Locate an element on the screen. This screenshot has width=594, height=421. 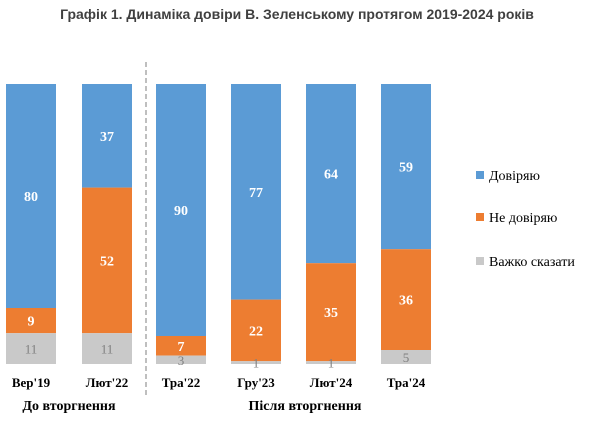
x-tick-label-0: Вер'19 is located at coordinates (31, 382).